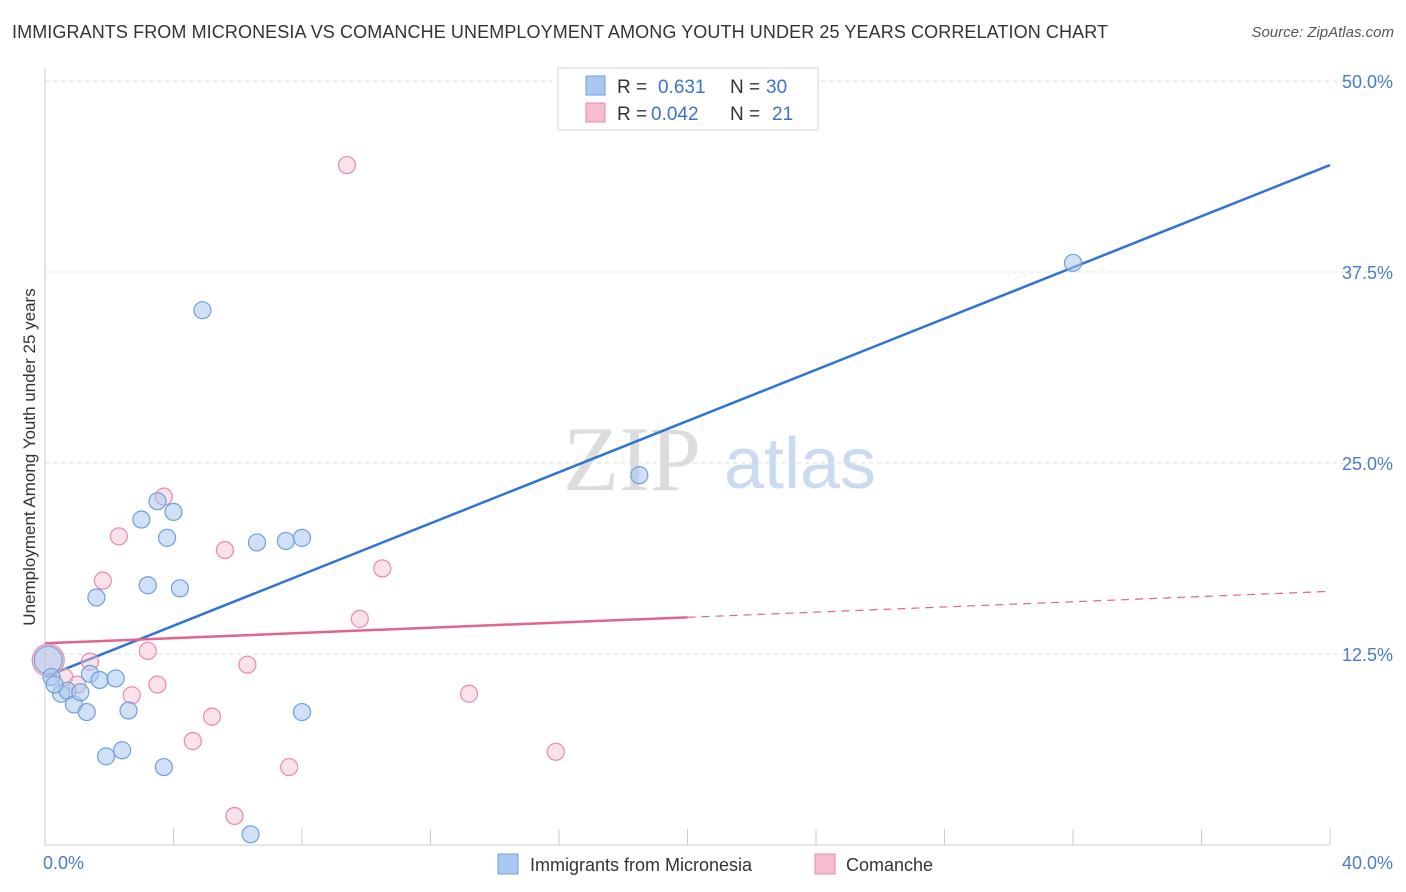  I want to click on bottom-legend-label-micronesia: Immigrants from Micronesia, so click(641, 865).